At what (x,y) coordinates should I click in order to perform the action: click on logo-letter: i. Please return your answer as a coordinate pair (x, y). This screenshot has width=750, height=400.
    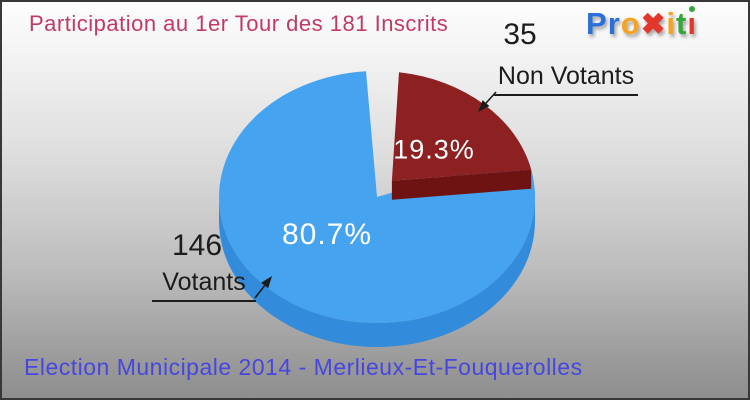
    Looking at the image, I should click on (671, 23).